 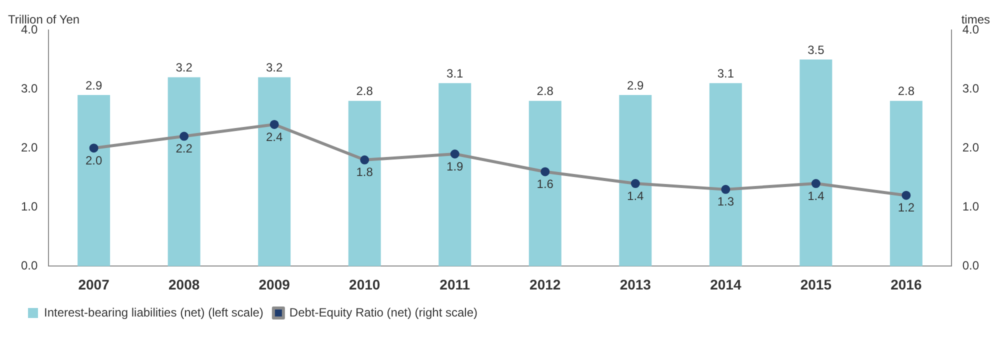 What do you see at coordinates (816, 284) in the screenshot?
I see `x-tick-label: 2015` at bounding box center [816, 284].